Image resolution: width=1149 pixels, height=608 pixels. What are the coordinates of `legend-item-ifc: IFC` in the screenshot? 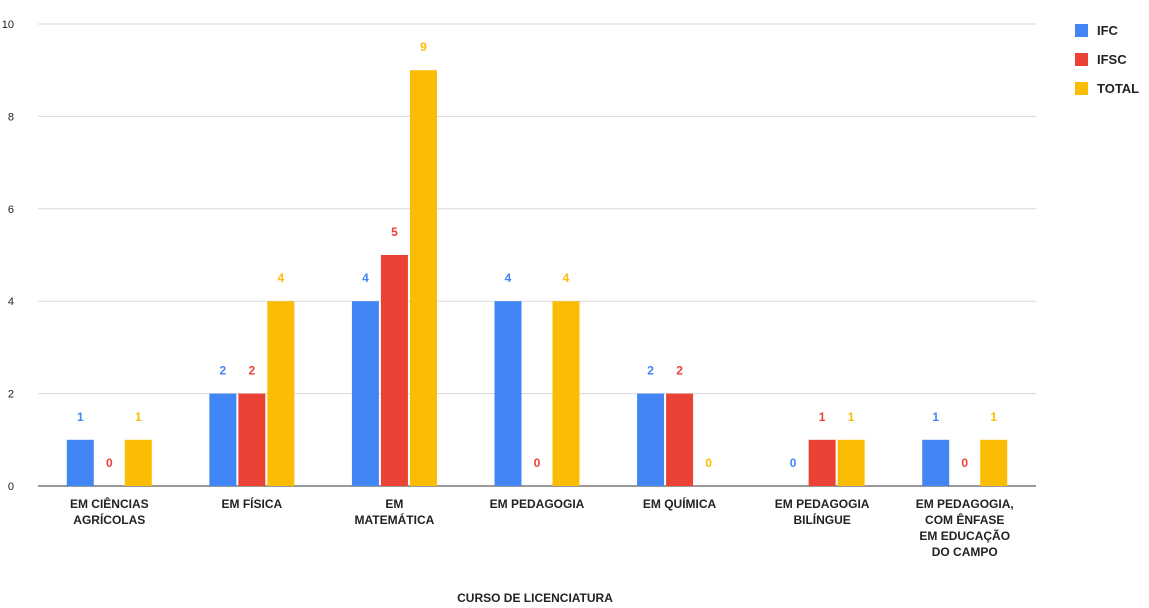 It's located at (1107, 30).